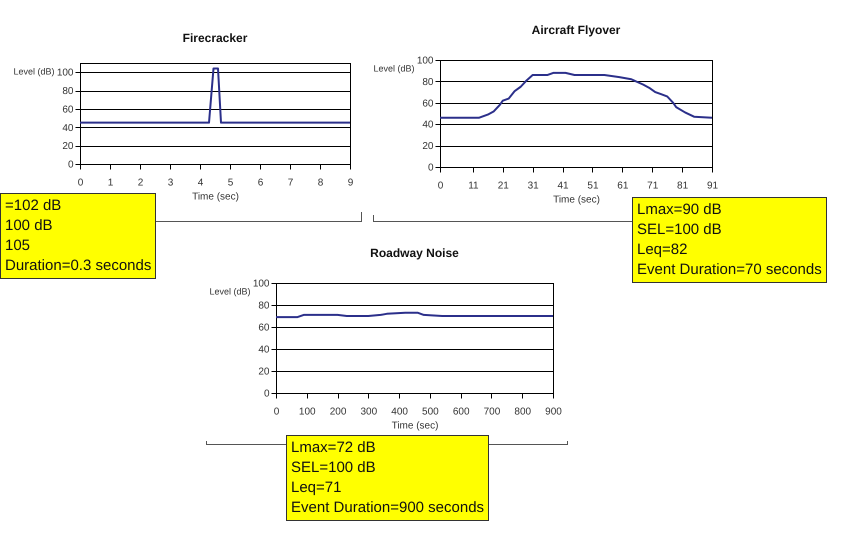 The width and height of the screenshot is (851, 535). I want to click on text: Duration=0.3 seconds, so click(78, 266).